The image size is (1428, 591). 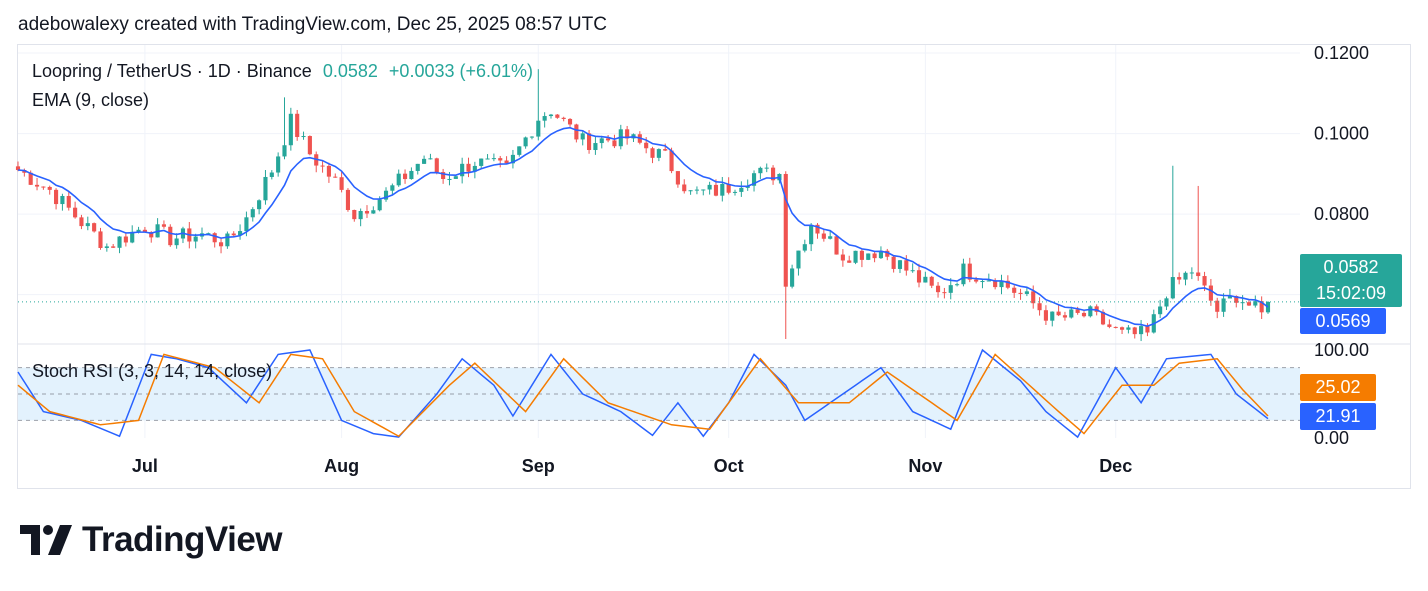 What do you see at coordinates (1338, 416) in the screenshot?
I see `stoch-k-tag: 21.91` at bounding box center [1338, 416].